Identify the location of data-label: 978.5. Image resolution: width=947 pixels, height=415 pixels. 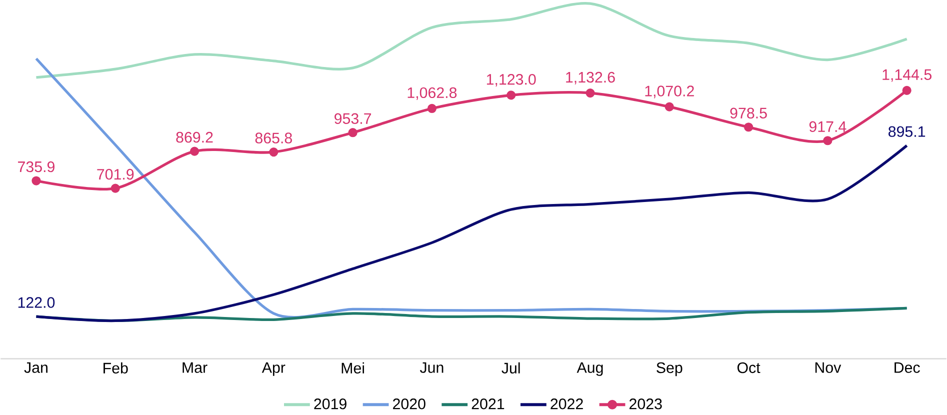
(748, 113).